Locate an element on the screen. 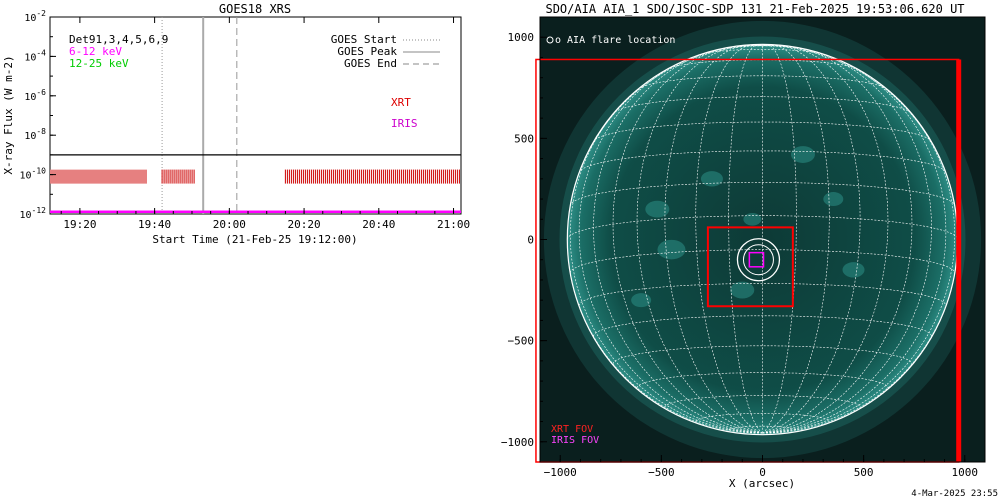 The image size is (1000, 500). aia-xtick-label: 500 is located at coordinates (864, 472).